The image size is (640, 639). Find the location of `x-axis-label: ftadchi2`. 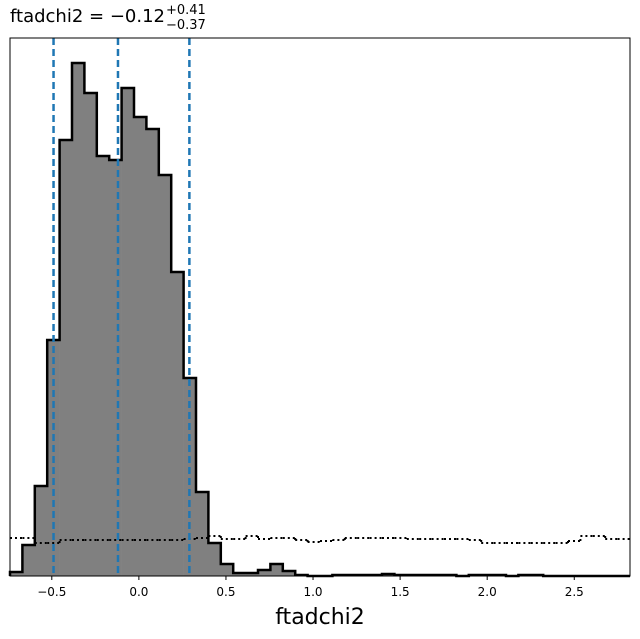

x-axis-label: ftadchi2 is located at coordinates (320, 617).